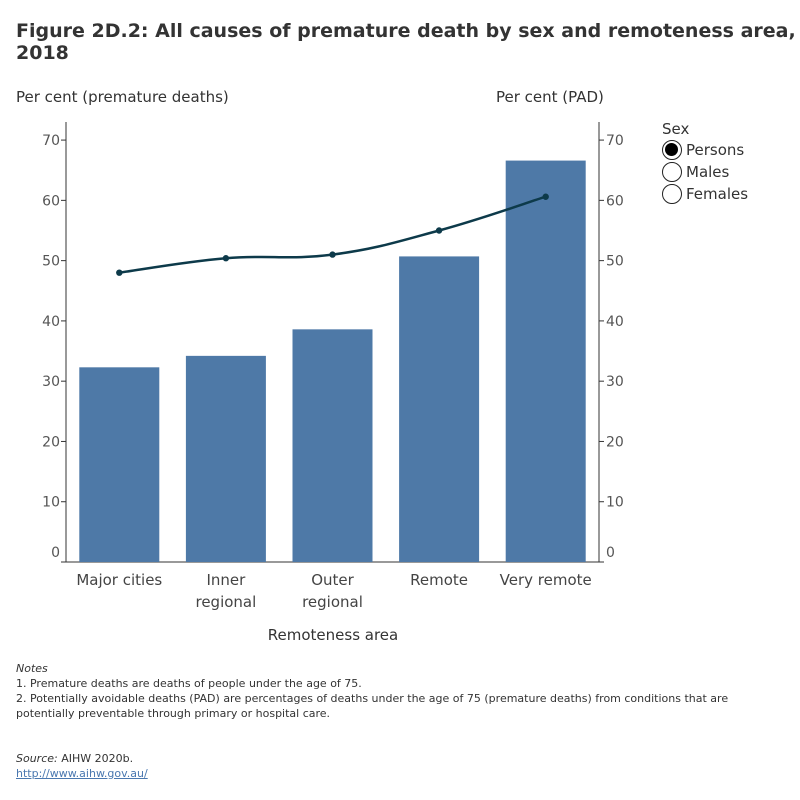 The height and width of the screenshot is (800, 800). Describe the element at coordinates (332, 591) in the screenshot. I see `x-tick-label: Outer regional` at that location.